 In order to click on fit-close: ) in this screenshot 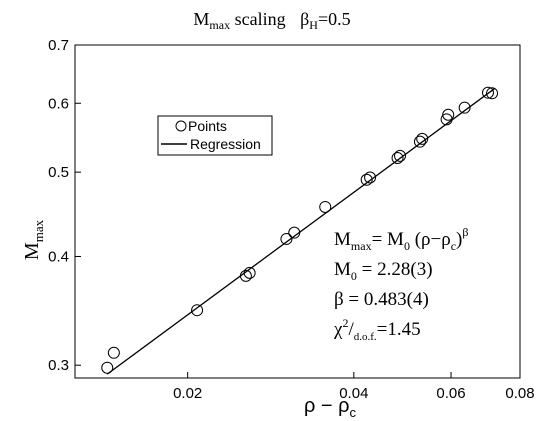, I will do `click(459, 239)`.